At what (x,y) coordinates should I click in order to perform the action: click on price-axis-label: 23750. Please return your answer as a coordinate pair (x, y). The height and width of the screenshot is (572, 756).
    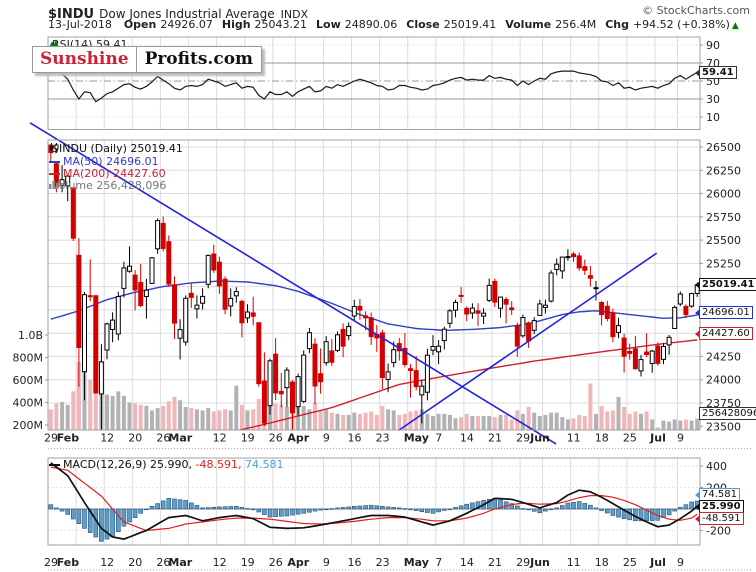
    Looking at the image, I should click on (723, 403).